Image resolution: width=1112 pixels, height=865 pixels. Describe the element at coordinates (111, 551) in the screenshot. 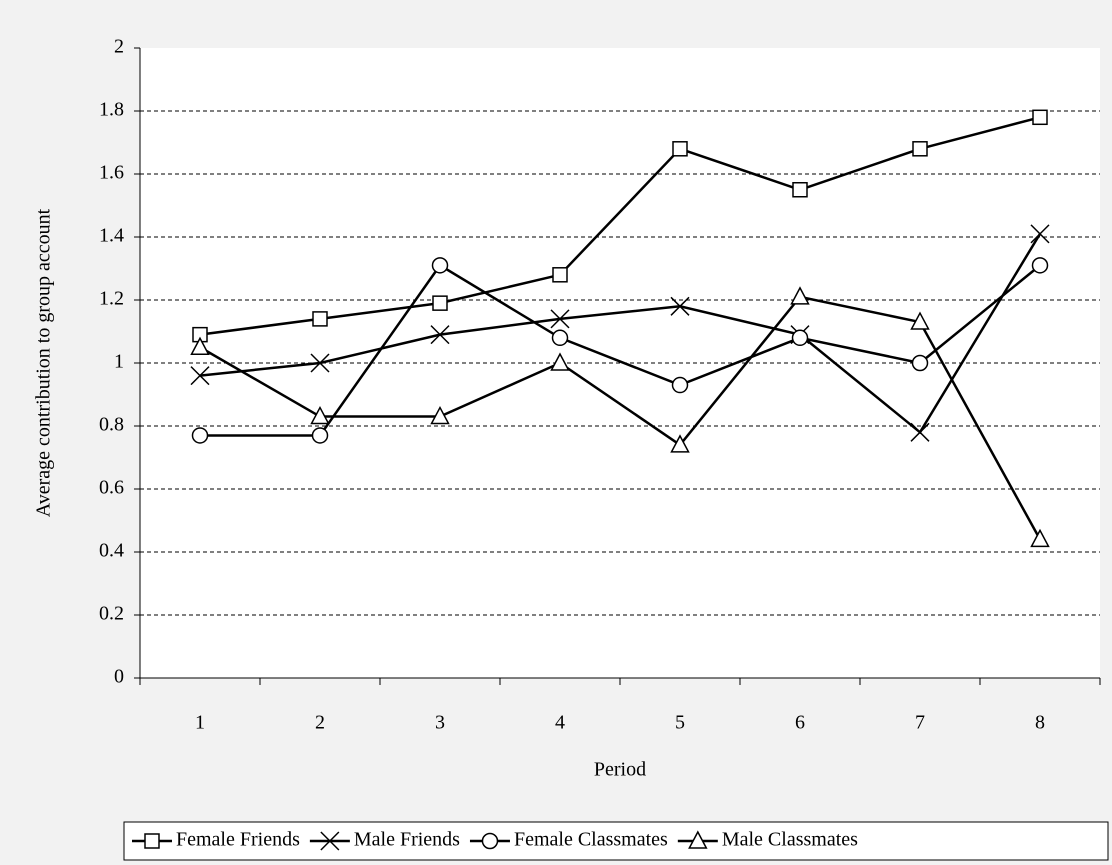

I see `y-tick-label: 0.4` at that location.